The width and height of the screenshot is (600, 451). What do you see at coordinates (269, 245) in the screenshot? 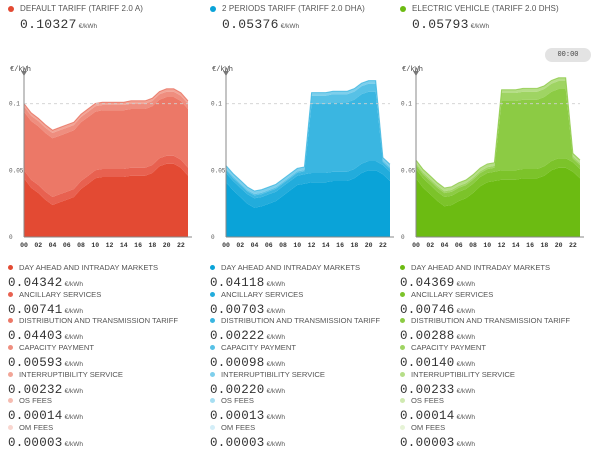
I see `x-tick-label: 06` at bounding box center [269, 245].